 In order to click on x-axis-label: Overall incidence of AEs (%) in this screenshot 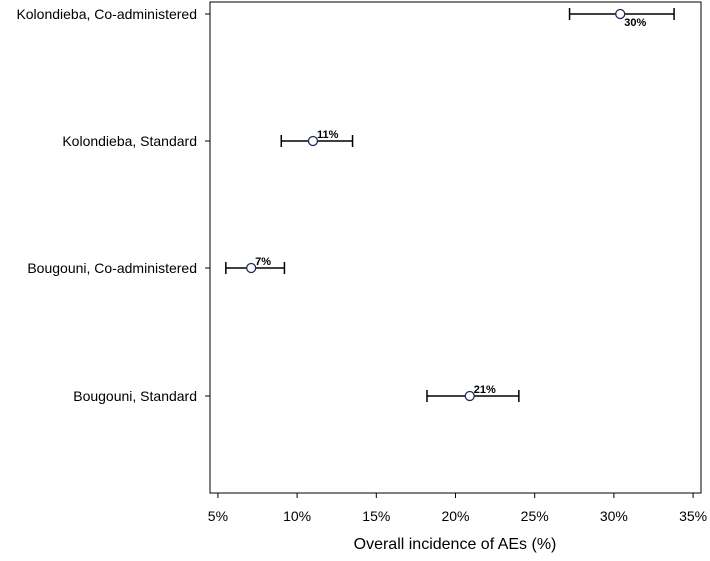, I will do `click(455, 544)`.